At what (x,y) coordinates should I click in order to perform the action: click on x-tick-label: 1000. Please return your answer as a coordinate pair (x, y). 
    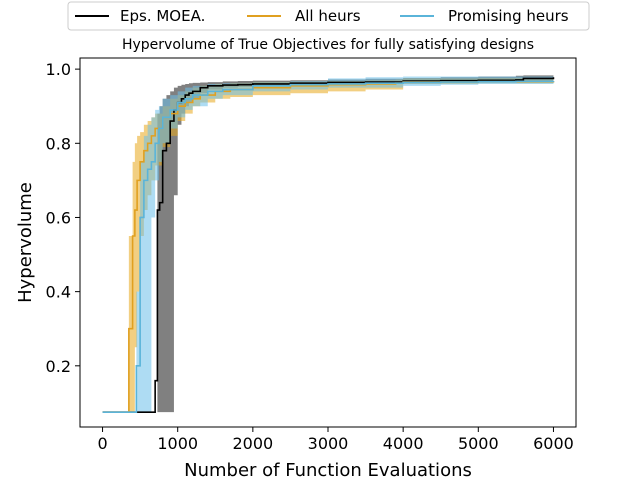
    Looking at the image, I should click on (177, 443).